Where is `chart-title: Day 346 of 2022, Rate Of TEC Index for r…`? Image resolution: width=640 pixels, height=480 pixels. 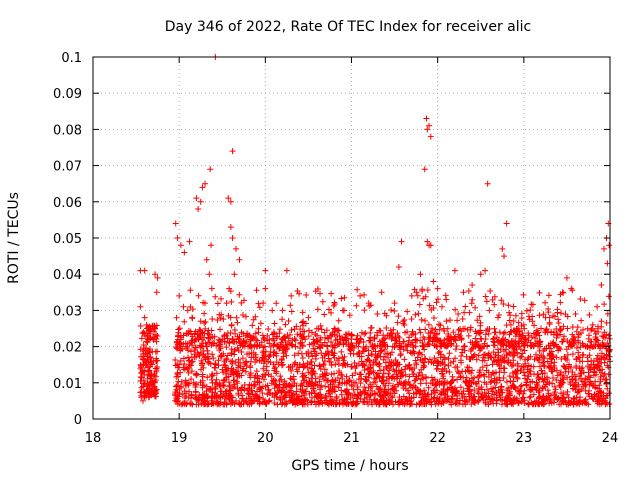
chart-title: Day 346 of 2022, Rate Of TEC Index for r… is located at coordinates (348, 27).